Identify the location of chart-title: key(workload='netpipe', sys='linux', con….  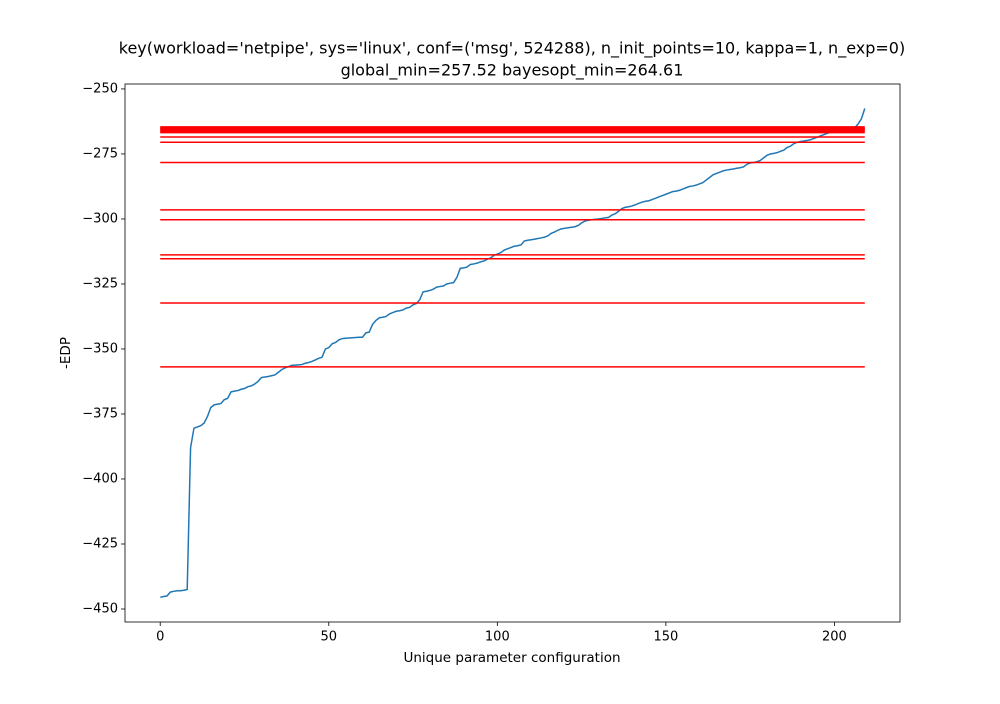
(512, 49).